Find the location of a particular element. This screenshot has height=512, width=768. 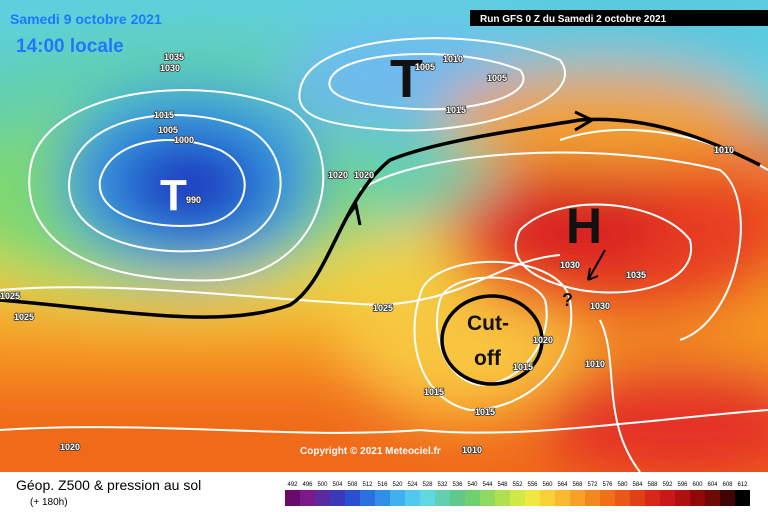

colorbar-label: 496 is located at coordinates (307, 485).